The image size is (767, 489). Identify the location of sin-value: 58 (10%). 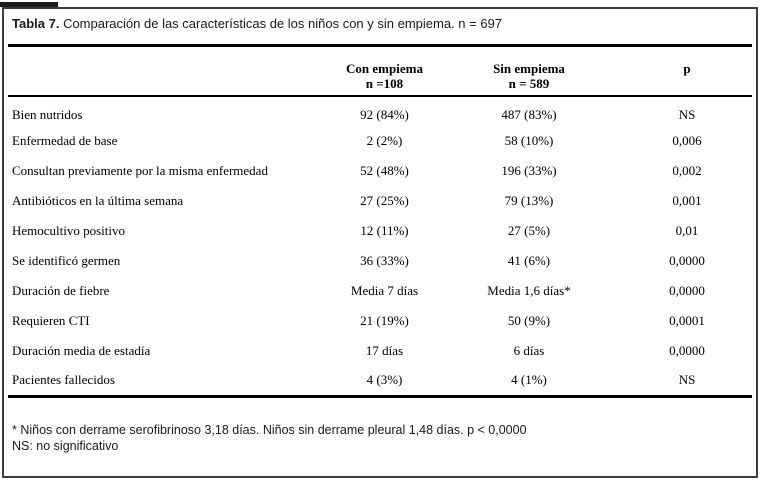
(529, 140).